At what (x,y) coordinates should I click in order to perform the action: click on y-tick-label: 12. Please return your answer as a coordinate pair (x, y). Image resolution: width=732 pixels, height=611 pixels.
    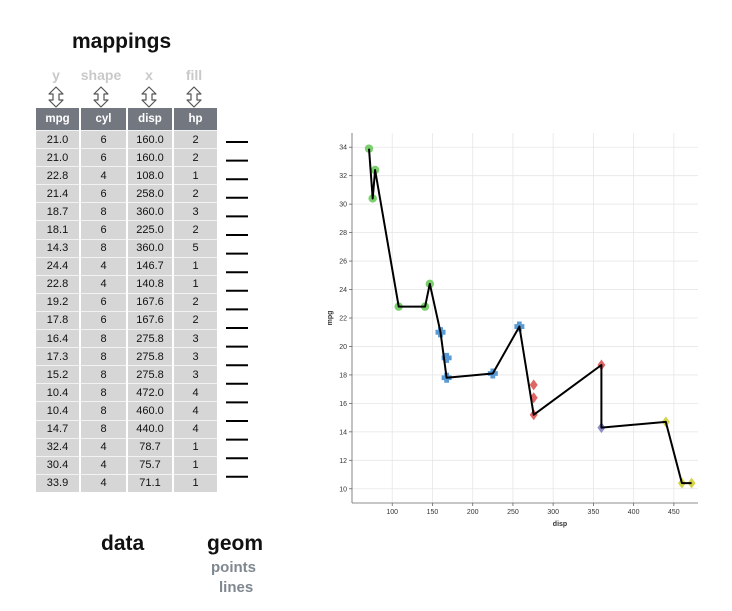
    Looking at the image, I should click on (343, 461).